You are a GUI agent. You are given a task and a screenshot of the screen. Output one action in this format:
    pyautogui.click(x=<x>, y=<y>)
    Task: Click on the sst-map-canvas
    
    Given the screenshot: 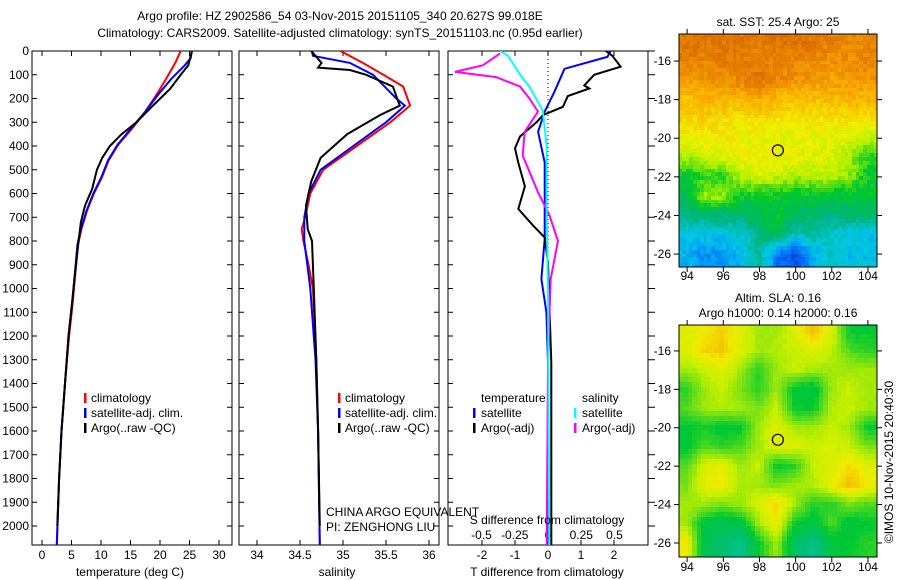 What is the action you would take?
    pyautogui.click(x=778, y=150)
    